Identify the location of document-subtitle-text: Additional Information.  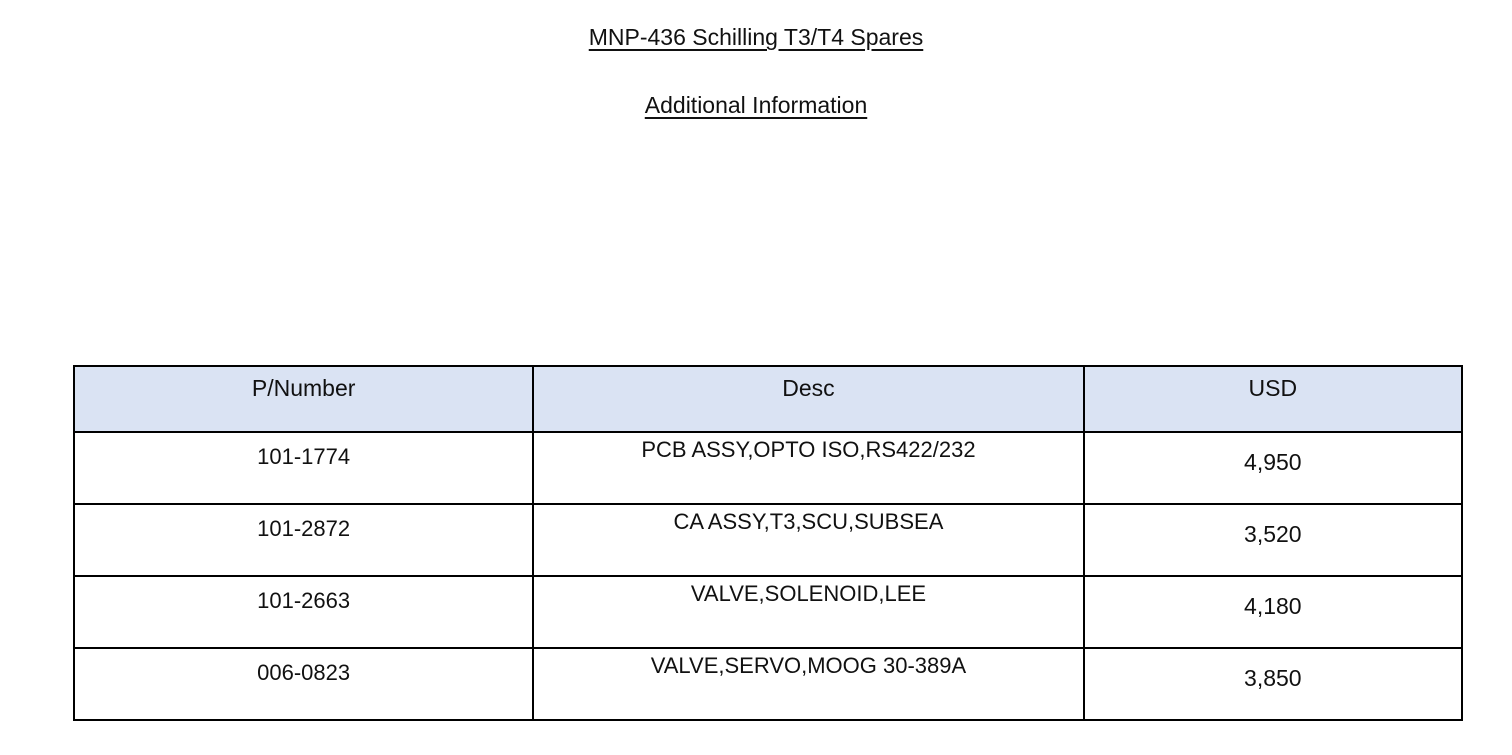
(756, 105).